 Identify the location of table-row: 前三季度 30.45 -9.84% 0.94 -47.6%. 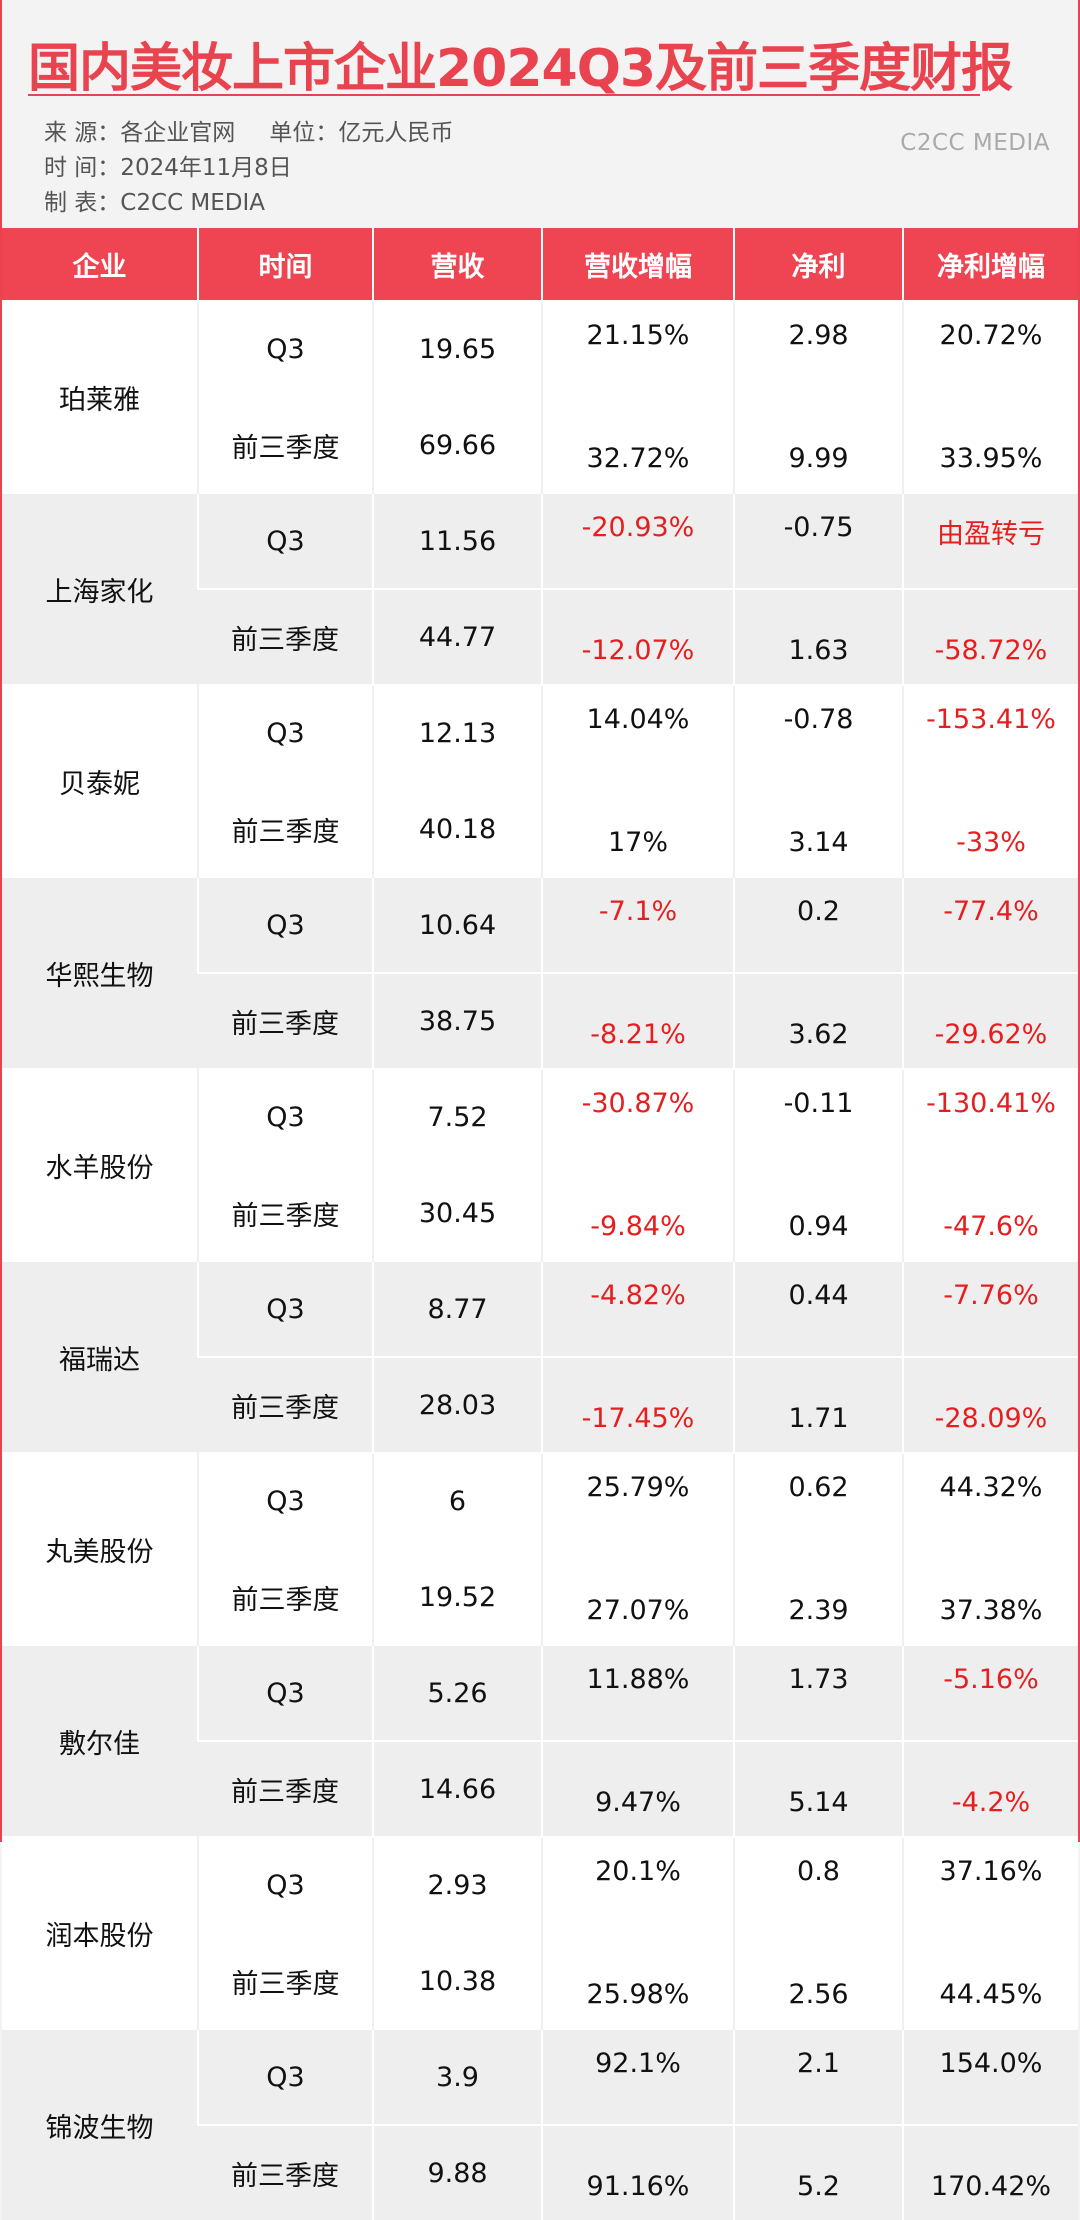
(540, 1212).